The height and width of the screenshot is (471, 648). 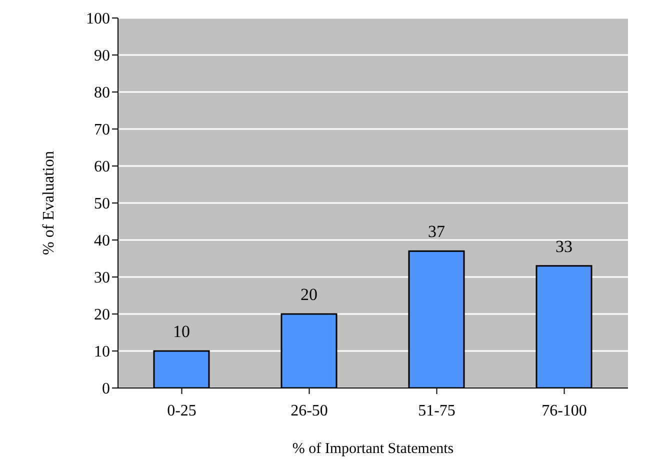 What do you see at coordinates (102, 130) in the screenshot?
I see `y-tick-label: 70` at bounding box center [102, 130].